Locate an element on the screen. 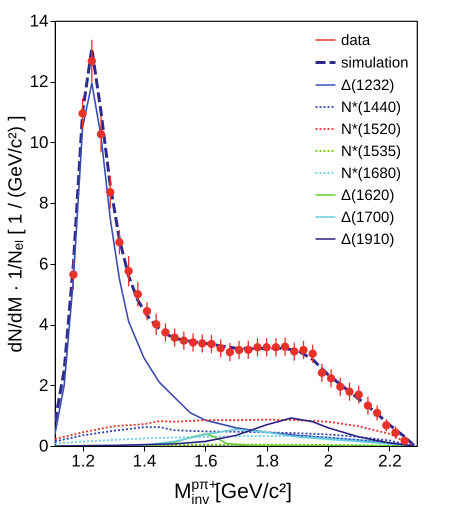 Image resolution: width=450 pixels, height=523 pixels. y-tick-label: 10 is located at coordinates (39, 142).